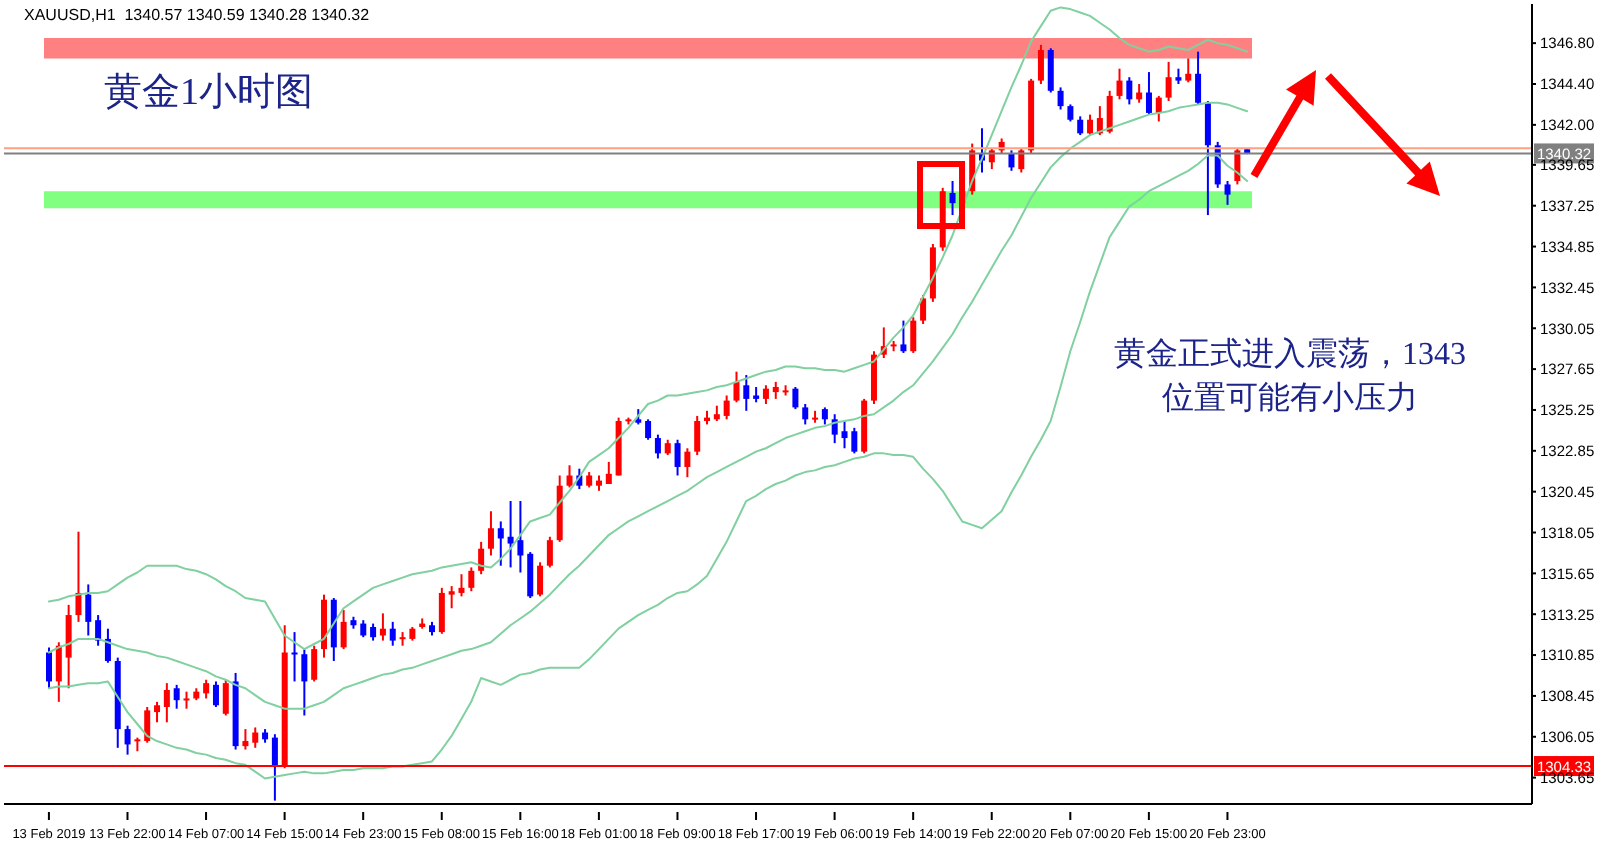  Describe the element at coordinates (197, 15) in the screenshot. I see `annotation: XAUUSD,H1 1340.57 1340.59 1340.28 1340.32` at that location.